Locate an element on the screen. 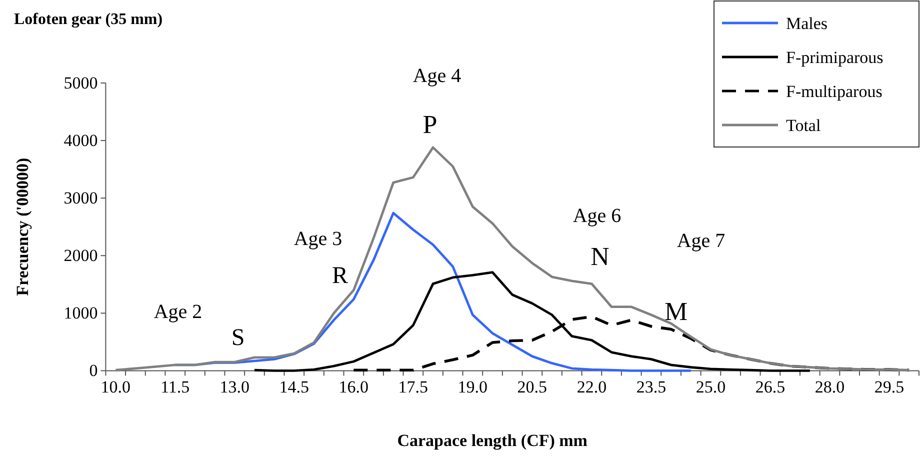 The image size is (923, 458). y-tick-label: 5000 is located at coordinates (81, 82).